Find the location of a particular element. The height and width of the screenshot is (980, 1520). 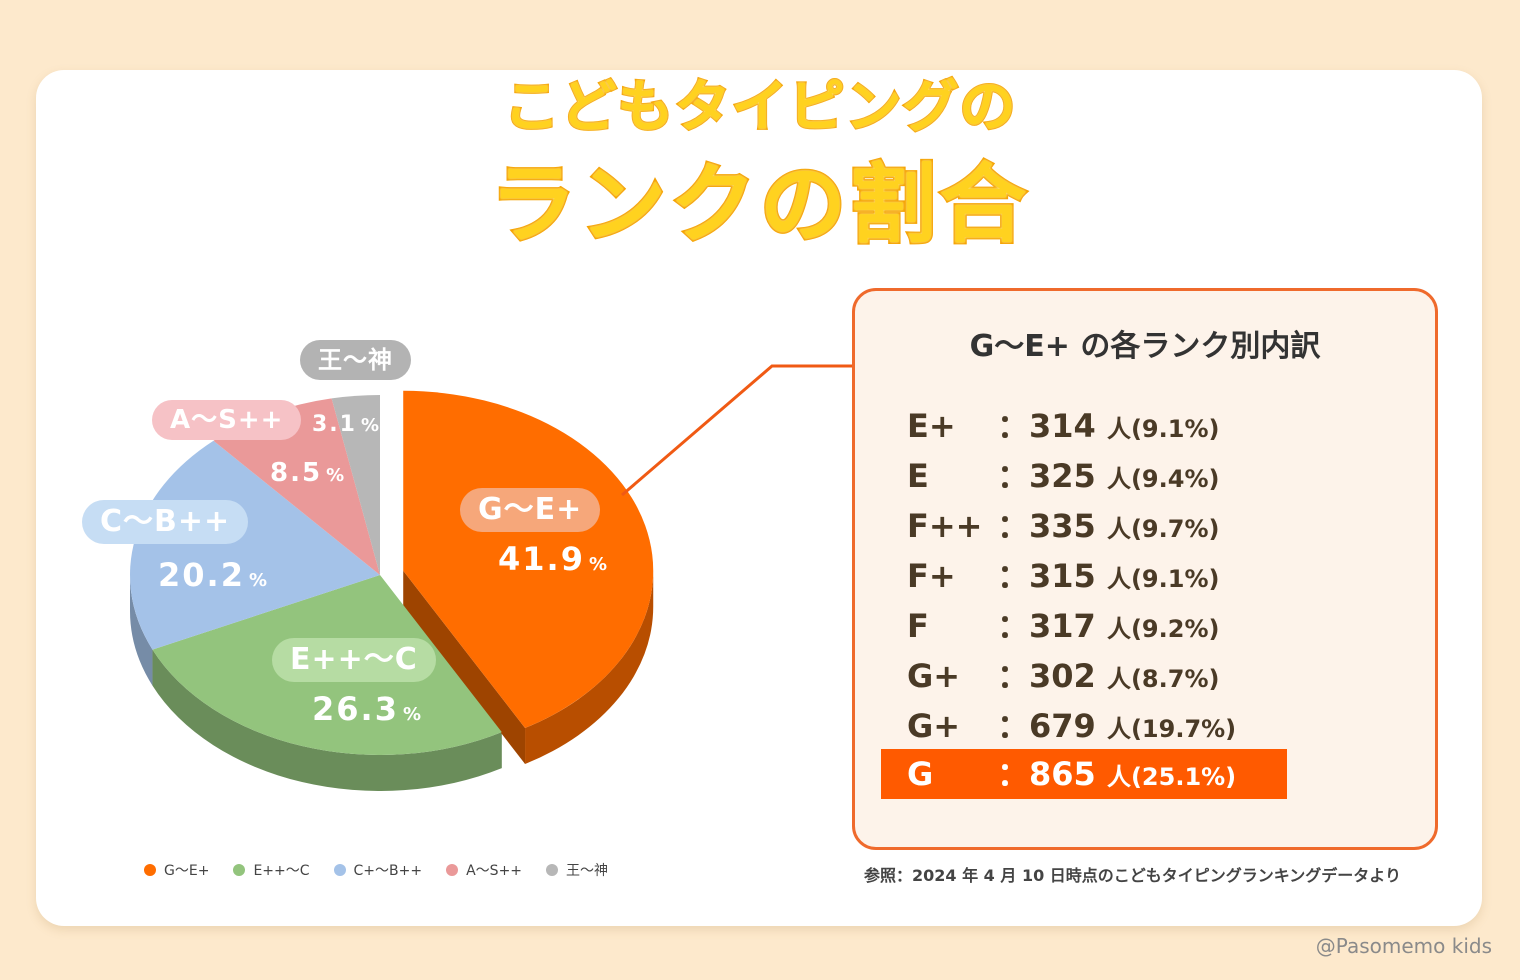

breakdown-row: E+ ：314 人(9.1%) is located at coordinates (1063, 426).